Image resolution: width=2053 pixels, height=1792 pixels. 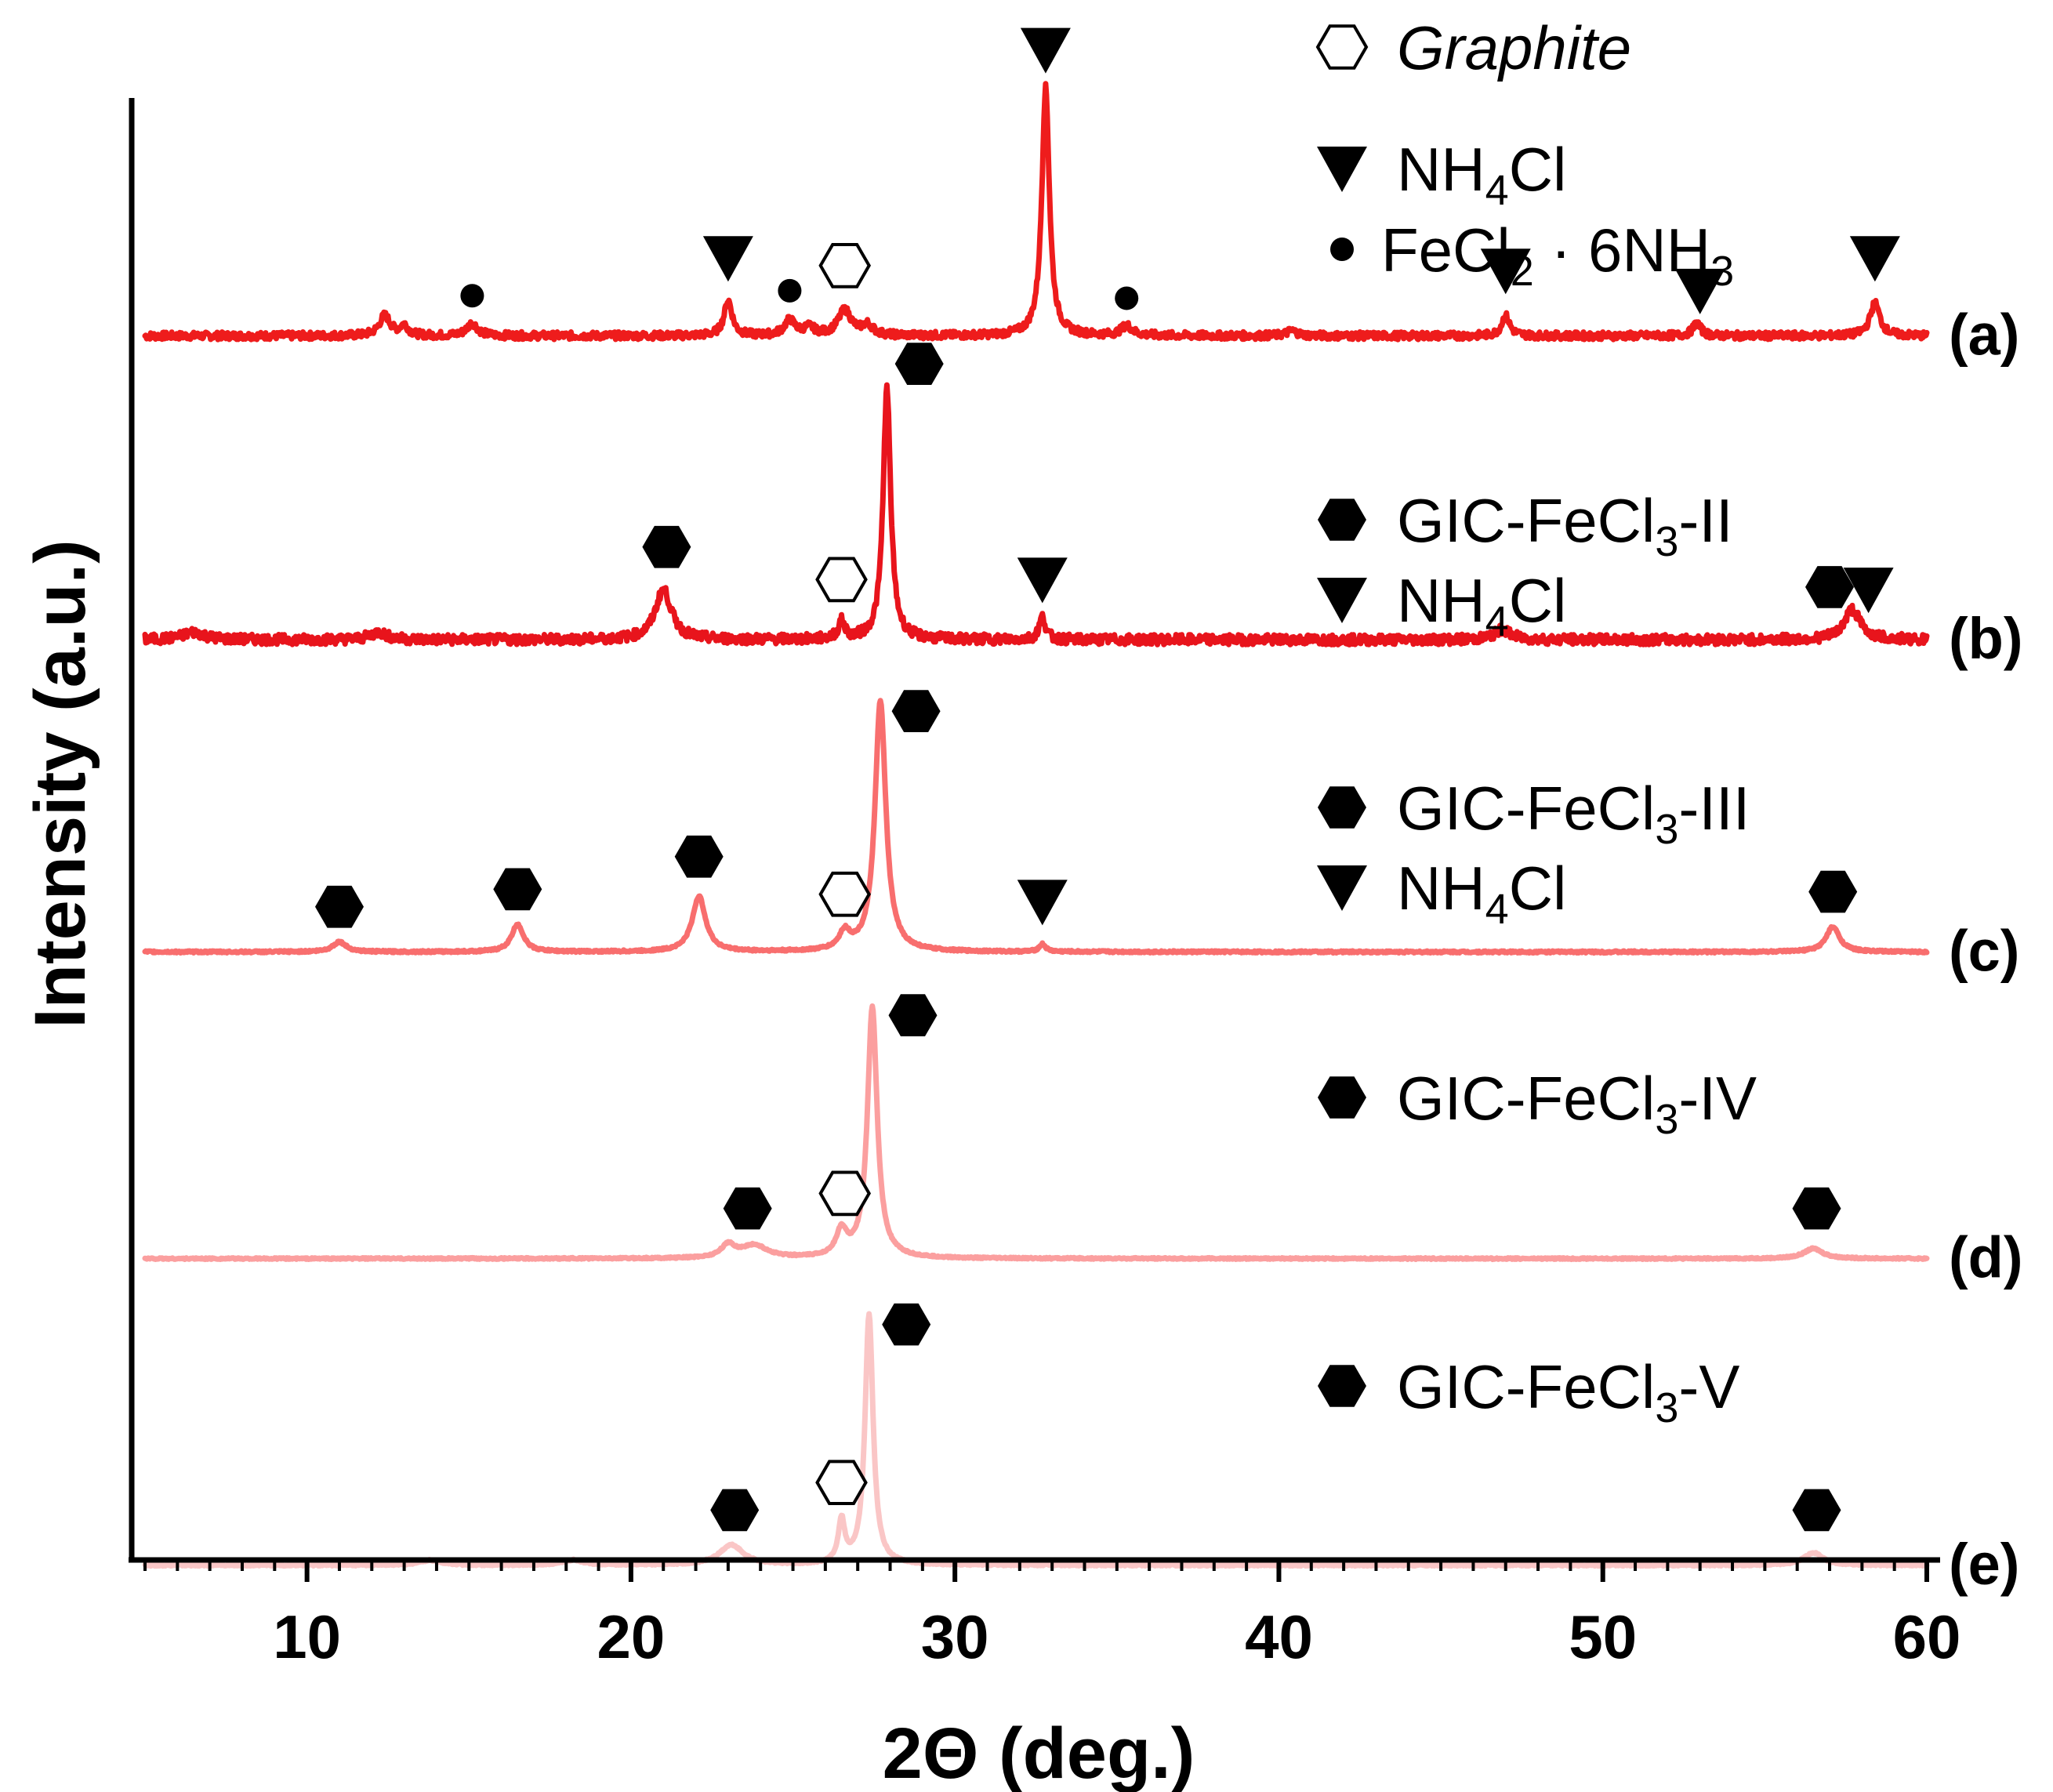 I want to click on legend-label: Graphite, so click(x=1514, y=47).